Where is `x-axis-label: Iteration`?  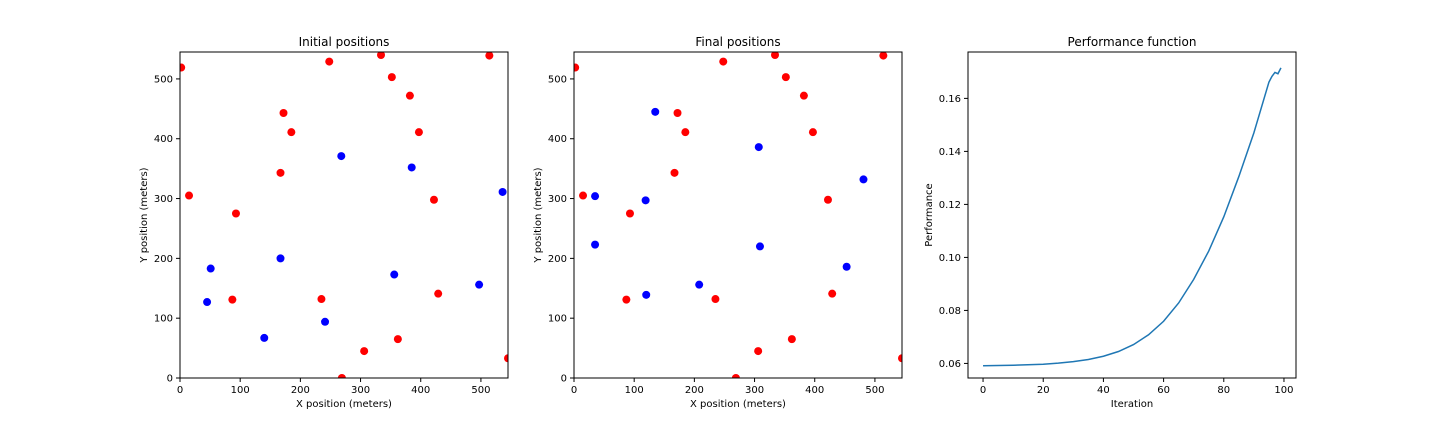
x-axis-label: Iteration is located at coordinates (1132, 404).